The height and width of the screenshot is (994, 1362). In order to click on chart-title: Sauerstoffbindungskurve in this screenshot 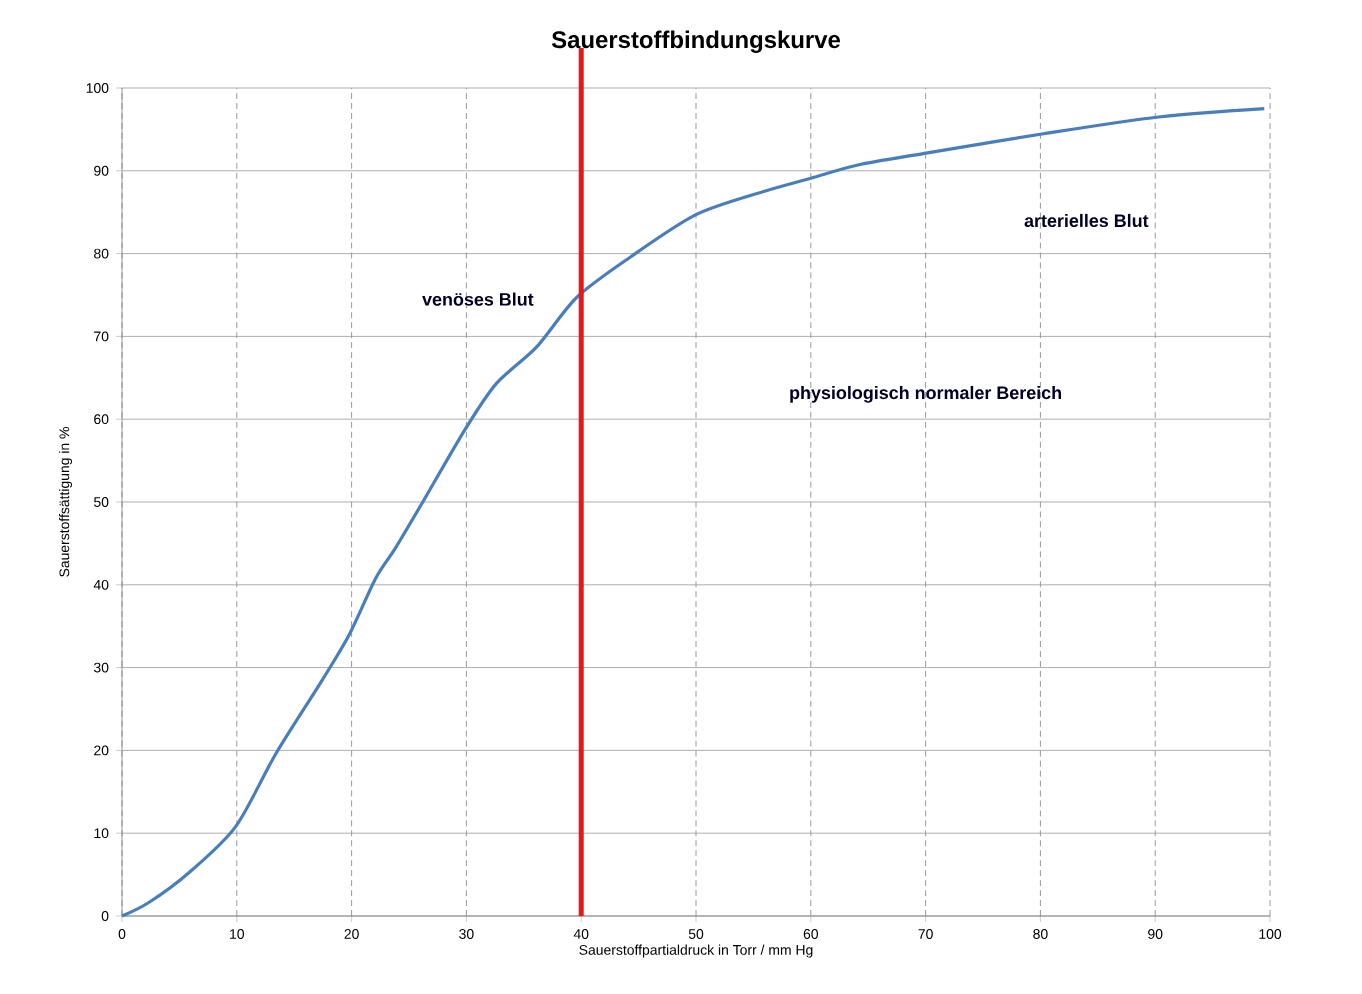, I will do `click(695, 41)`.